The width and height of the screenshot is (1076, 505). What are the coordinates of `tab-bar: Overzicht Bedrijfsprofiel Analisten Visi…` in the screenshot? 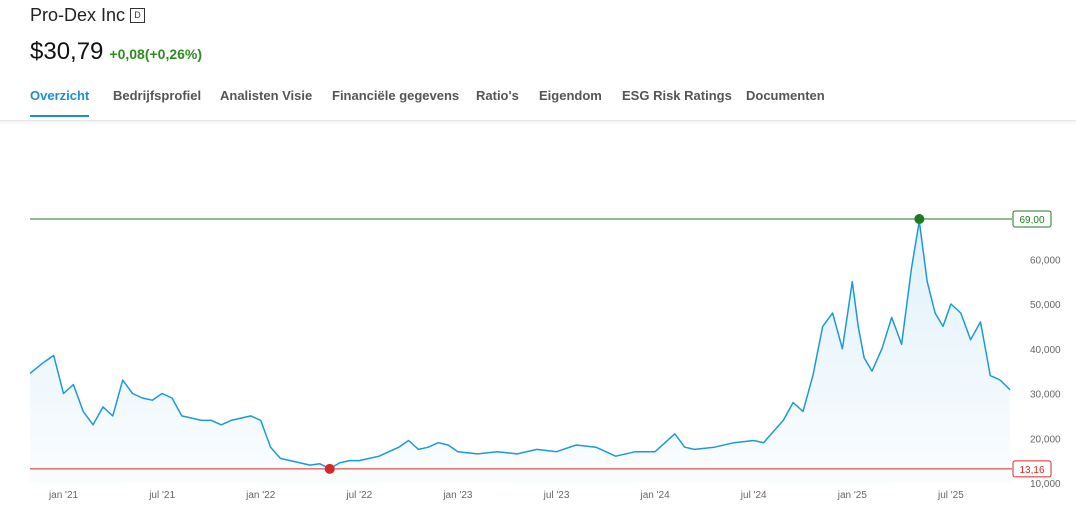 It's located at (538, 100).